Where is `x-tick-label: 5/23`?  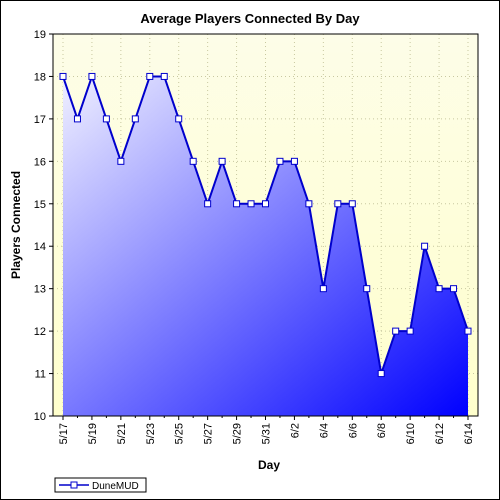
x-tick-label: 5/23 is located at coordinates (151, 433).